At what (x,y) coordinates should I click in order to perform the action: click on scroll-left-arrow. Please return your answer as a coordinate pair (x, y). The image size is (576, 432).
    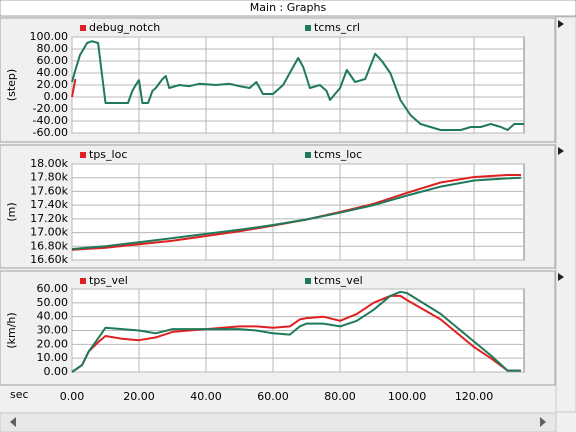
    Looking at the image, I should click on (13, 422).